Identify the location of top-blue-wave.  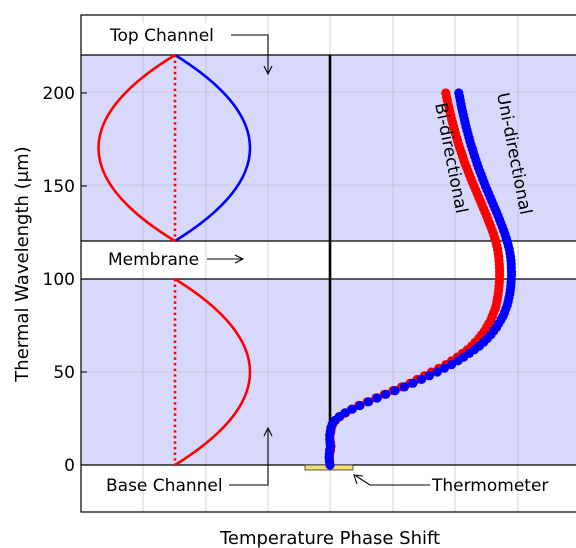
(213, 148).